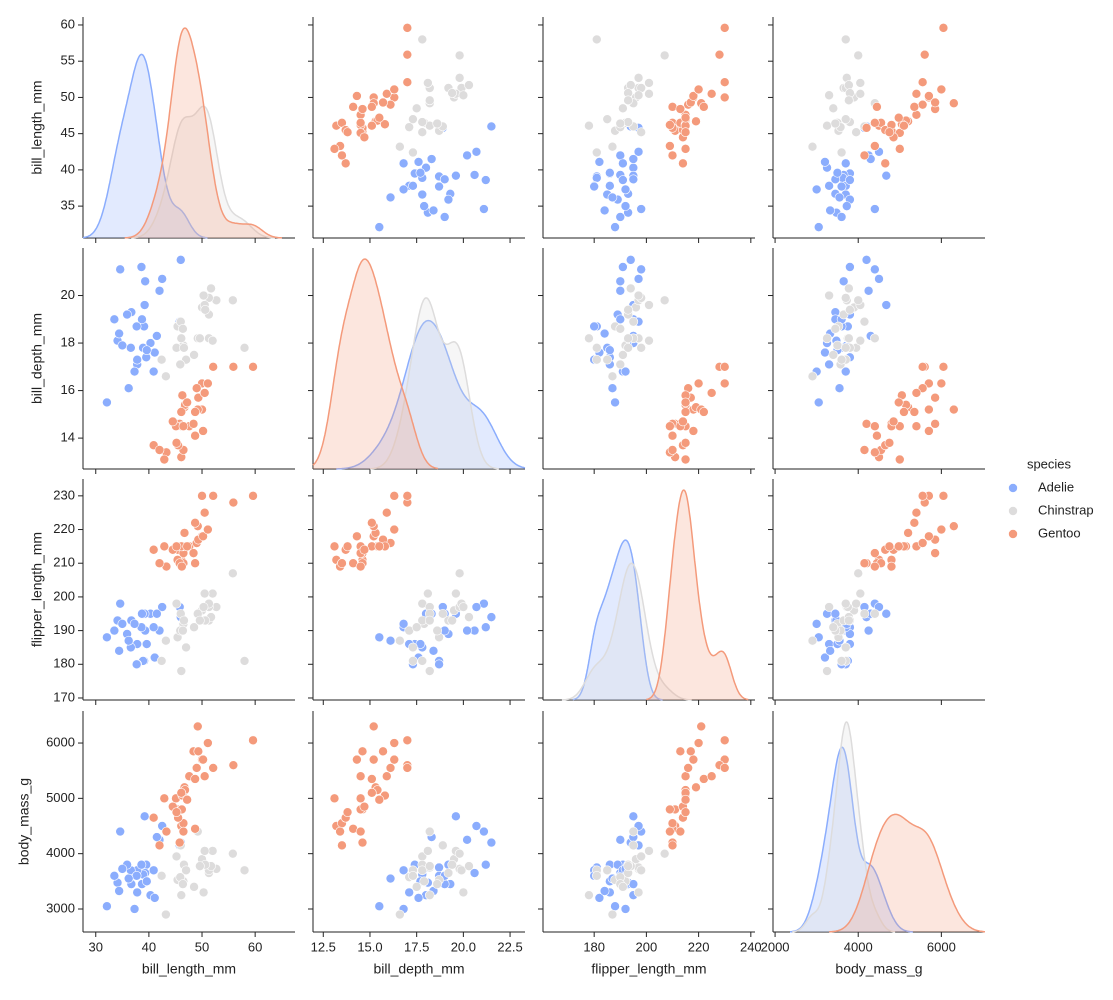 This screenshot has width=1113, height=1000. What do you see at coordinates (418, 969) in the screenshot?
I see `x-axis-label: bill_depth_mm` at bounding box center [418, 969].